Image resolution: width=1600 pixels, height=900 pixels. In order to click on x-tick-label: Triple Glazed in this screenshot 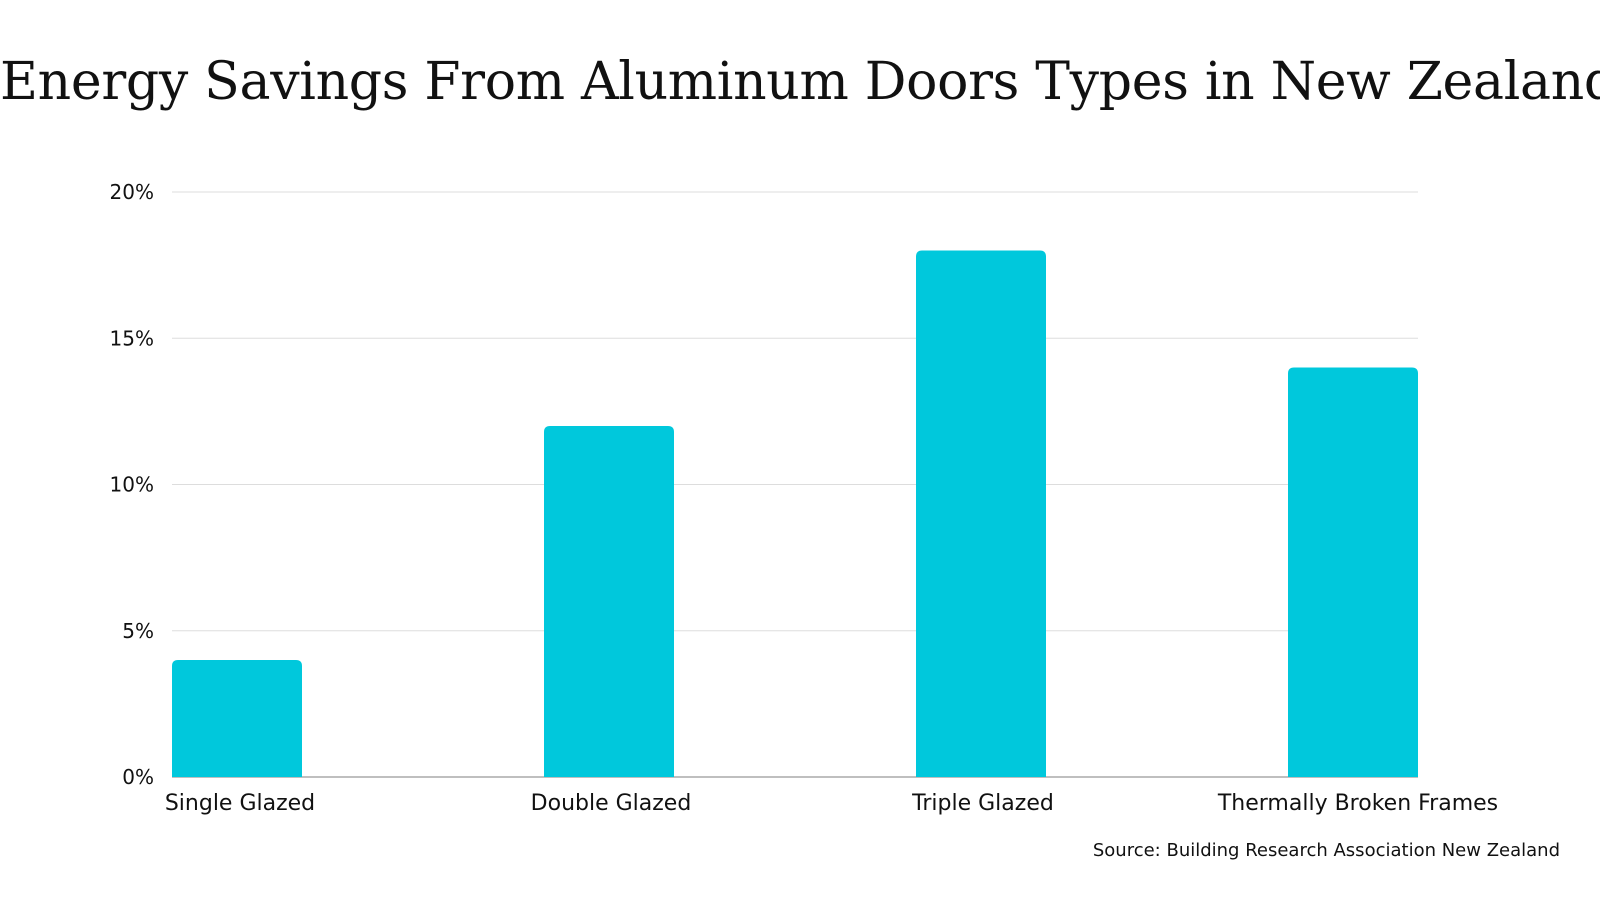, I will do `click(982, 803)`.